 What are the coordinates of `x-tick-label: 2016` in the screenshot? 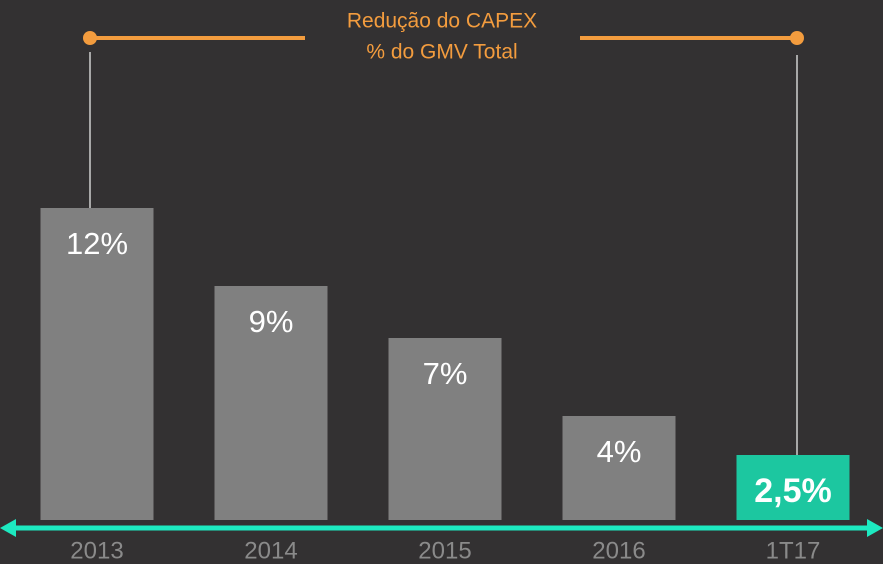 It's located at (618, 550).